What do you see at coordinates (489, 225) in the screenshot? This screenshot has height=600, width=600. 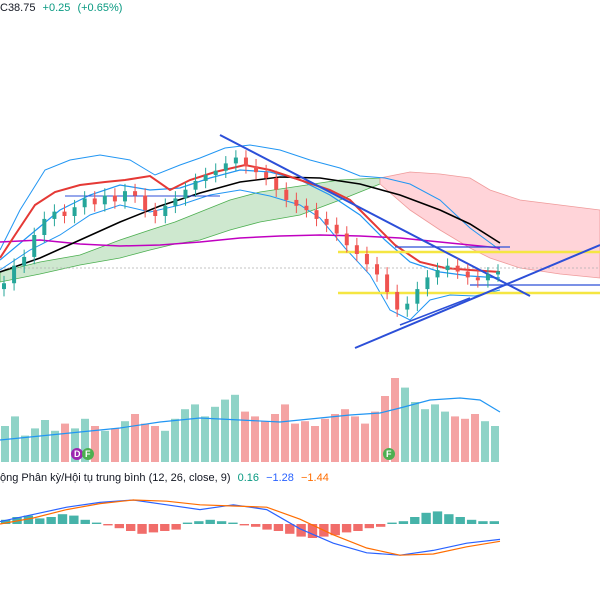 I see `ichimoku-cloud-bear` at bounding box center [489, 225].